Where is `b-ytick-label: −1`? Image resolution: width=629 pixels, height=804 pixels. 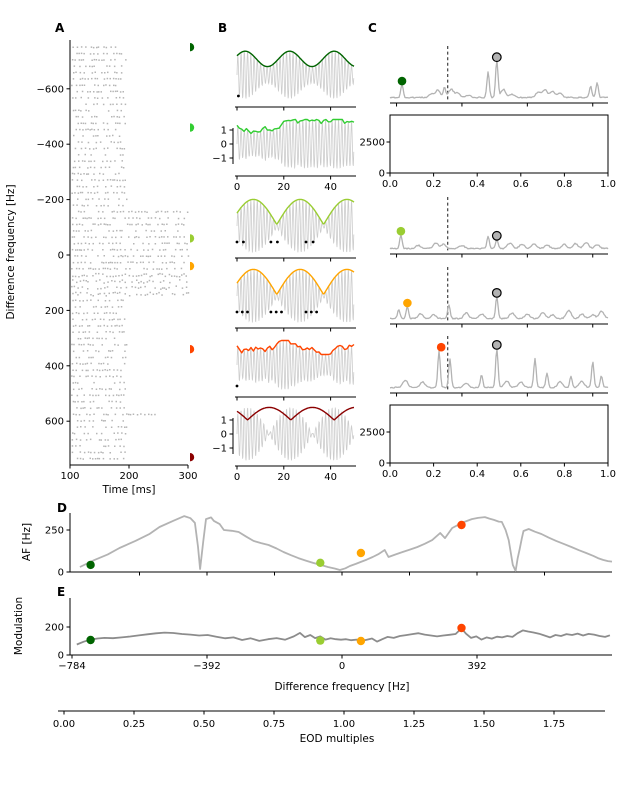
b-ytick-label: −1 is located at coordinates (219, 159).